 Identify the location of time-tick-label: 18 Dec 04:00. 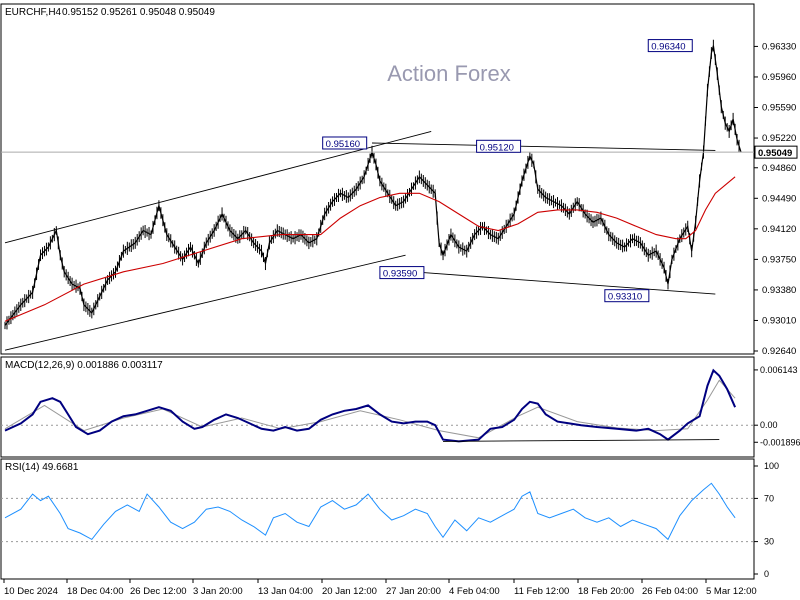
(95, 591).